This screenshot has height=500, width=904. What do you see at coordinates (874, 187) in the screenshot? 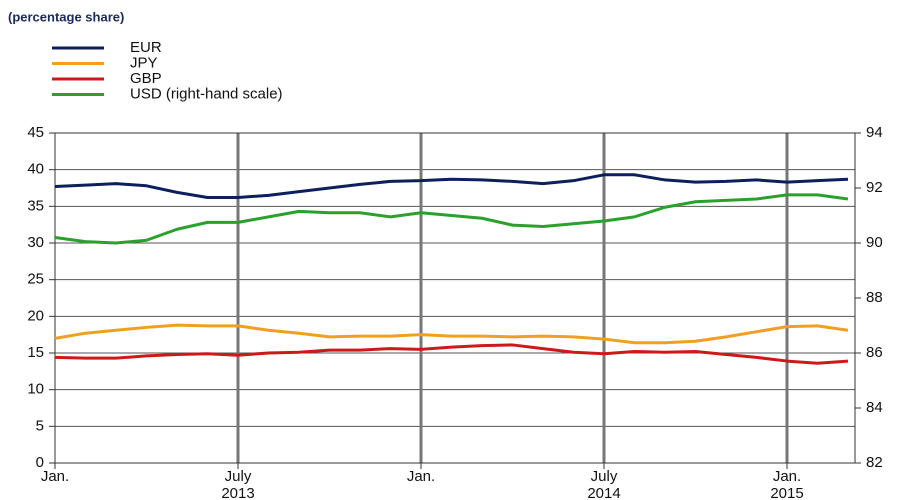
I see `y2-tick-label: 92` at bounding box center [874, 187].